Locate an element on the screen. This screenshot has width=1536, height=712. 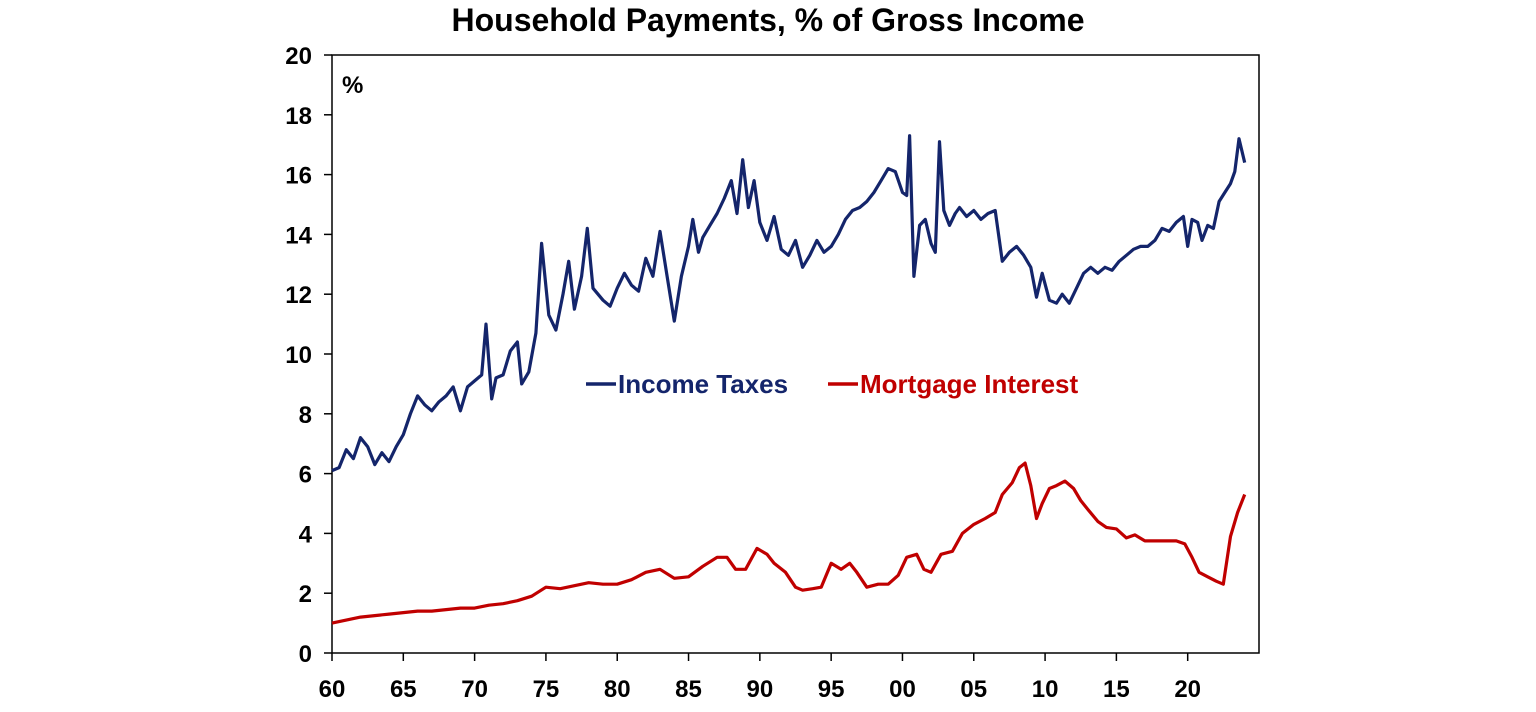
series-line-mortgage-interest is located at coordinates (789, 543).